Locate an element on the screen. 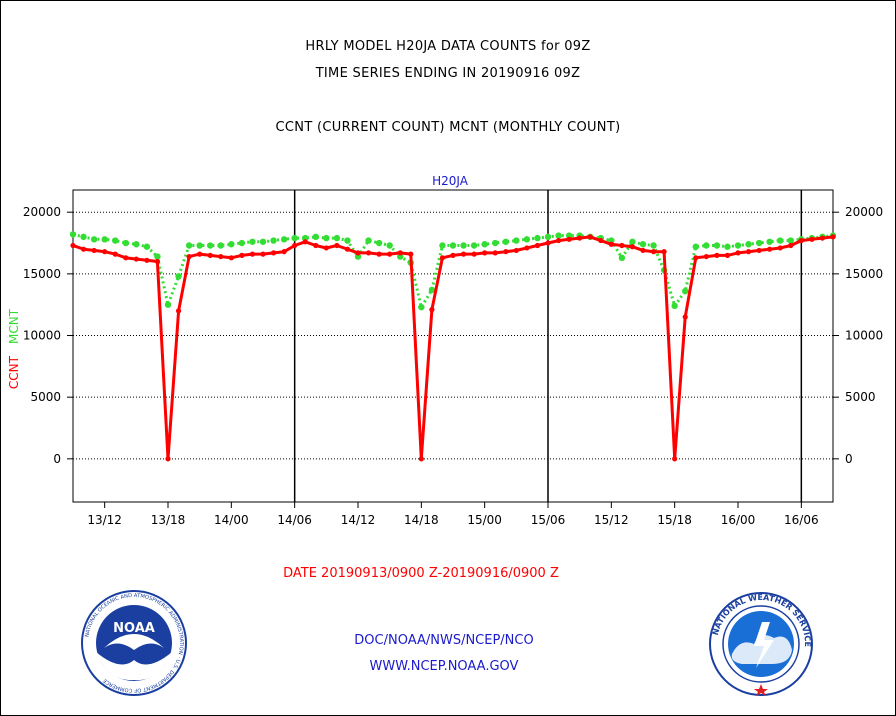  date-range-label: DATE 20190913/0900 Z-20190916/0900 Z is located at coordinates (421, 573).